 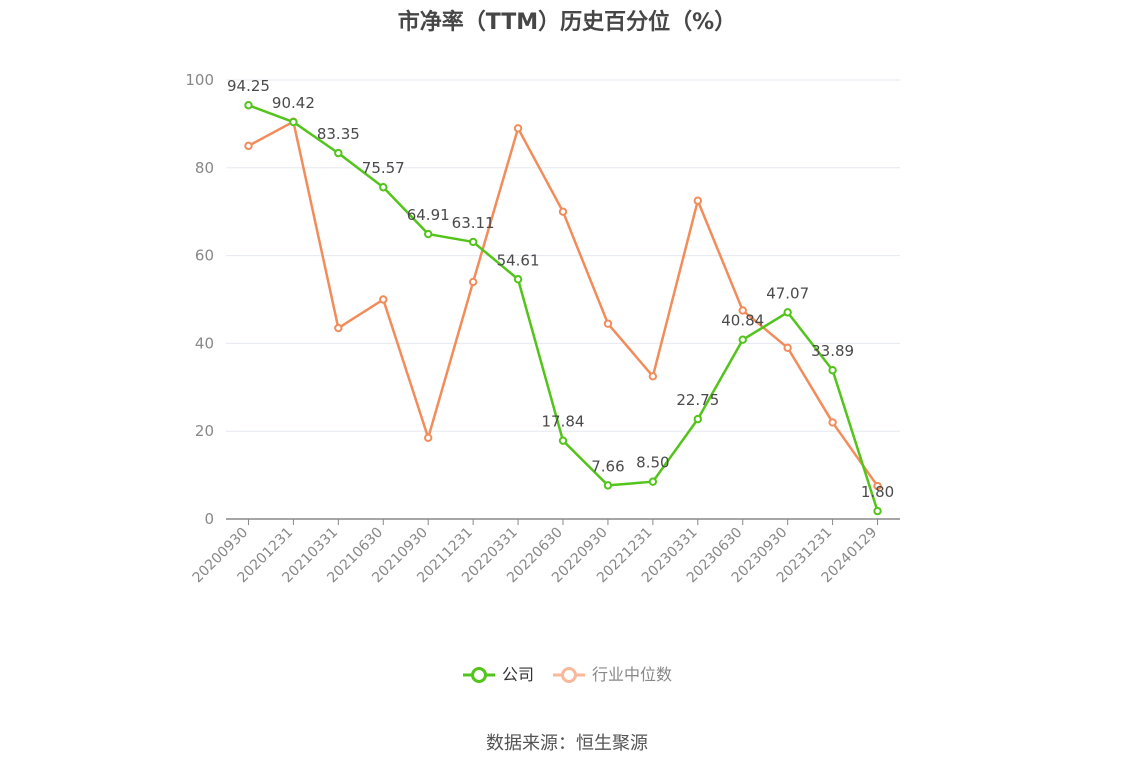 What do you see at coordinates (518, 260) in the screenshot?
I see `data-label-company: 54.61` at bounding box center [518, 260].